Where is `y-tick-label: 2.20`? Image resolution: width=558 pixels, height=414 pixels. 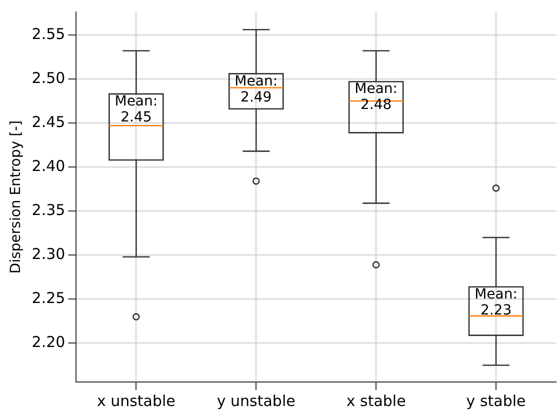 y-tick-label: 2.20 is located at coordinates (49, 342).